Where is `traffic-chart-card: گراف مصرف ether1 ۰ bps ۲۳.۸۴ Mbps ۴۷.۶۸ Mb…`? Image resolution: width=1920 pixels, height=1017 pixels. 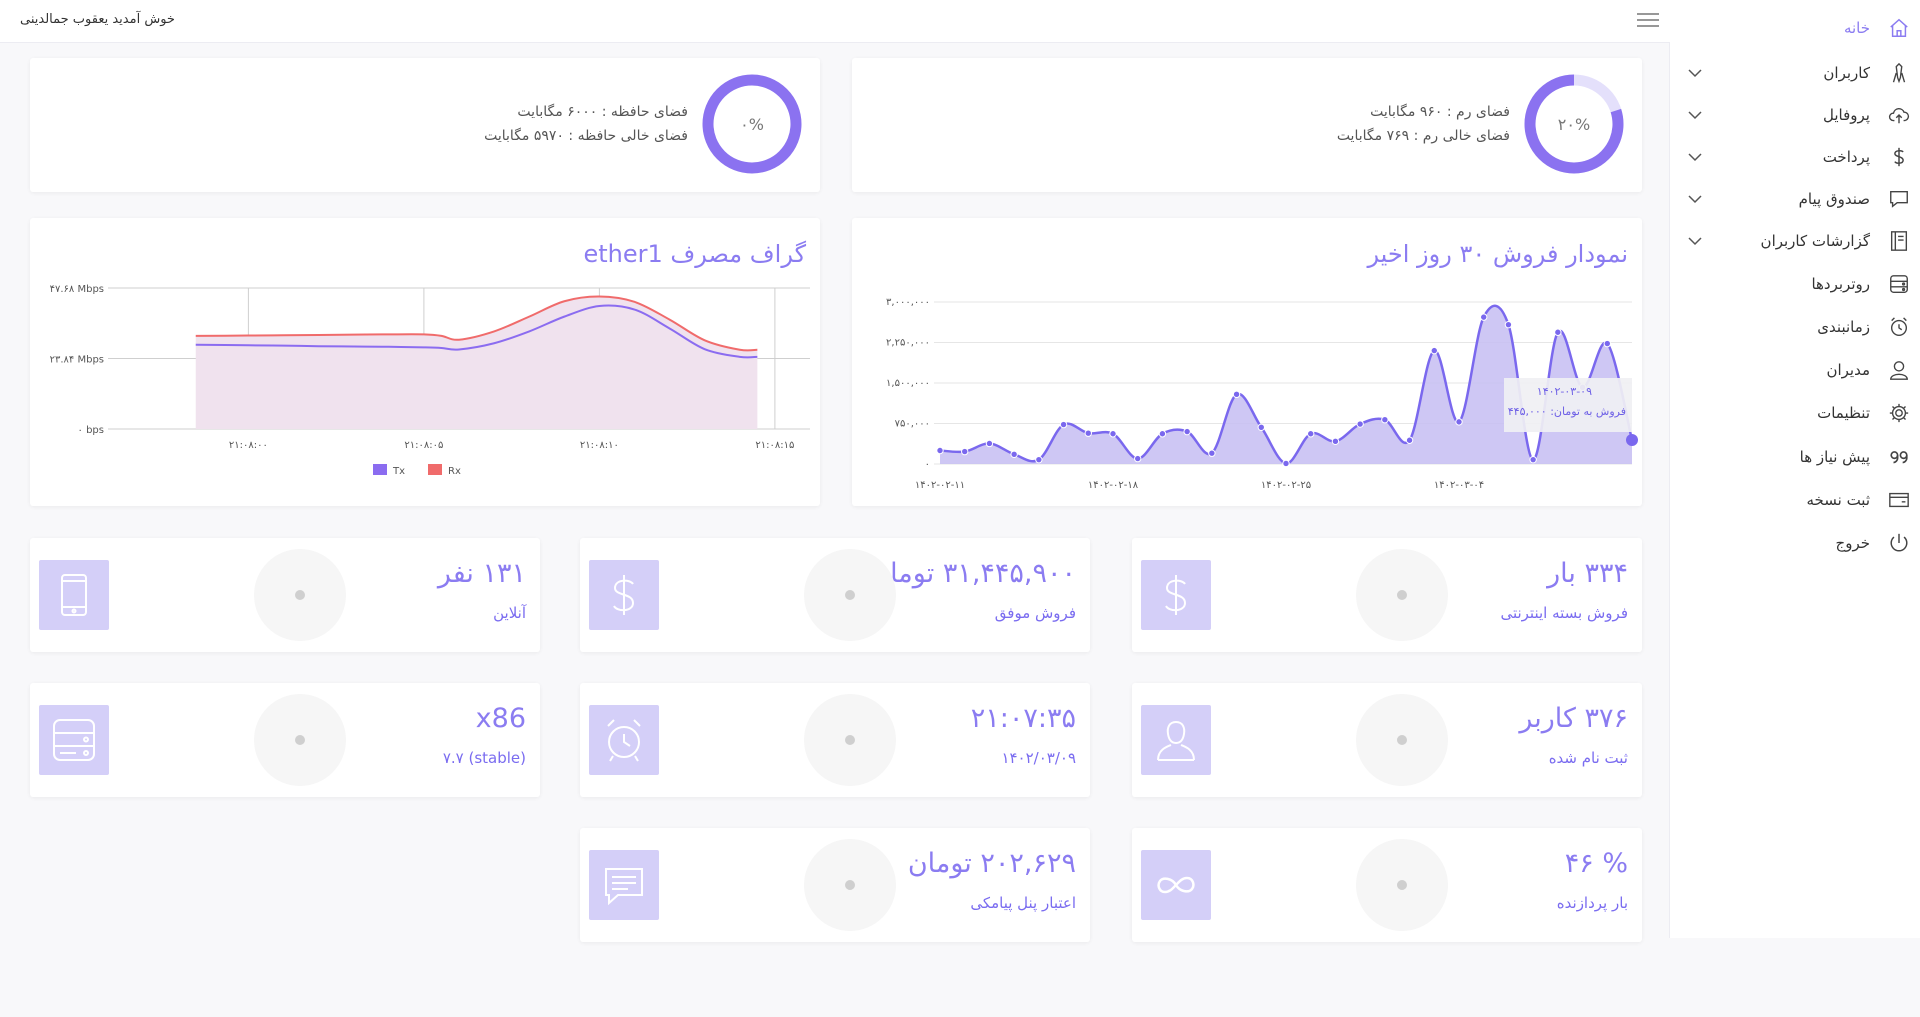
traffic-chart-card: گراف مصرف ether1 ۰ bps ۲۳.۸۴ Mbps ۴۷.۶۸ Mb… is located at coordinates (425, 362).